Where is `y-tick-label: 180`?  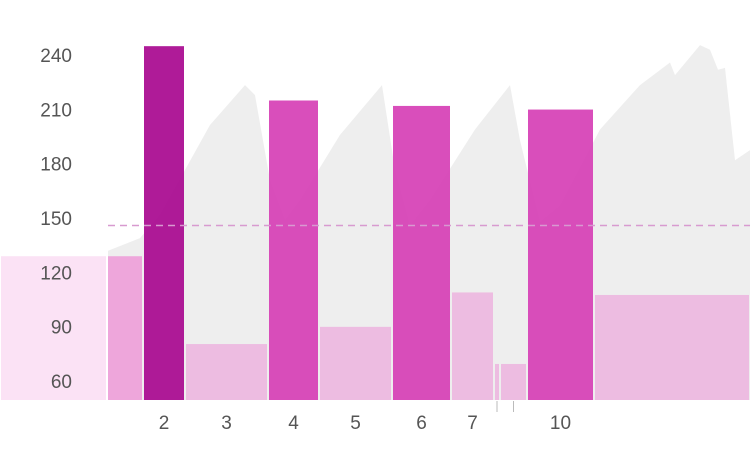
y-tick-label: 180 is located at coordinates (56, 165).